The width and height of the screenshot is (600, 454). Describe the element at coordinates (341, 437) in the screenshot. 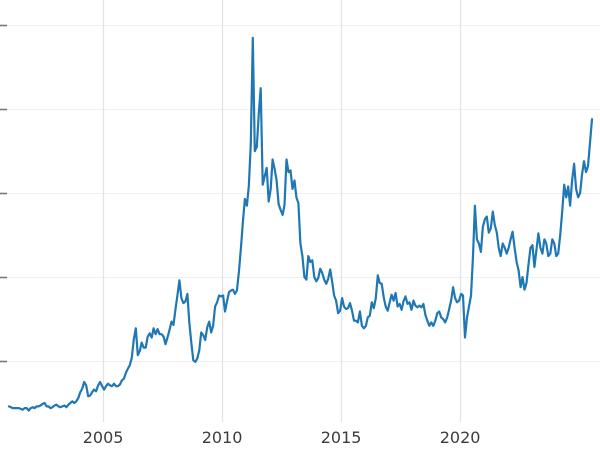

I see `x-tick-label: 2015` at that location.